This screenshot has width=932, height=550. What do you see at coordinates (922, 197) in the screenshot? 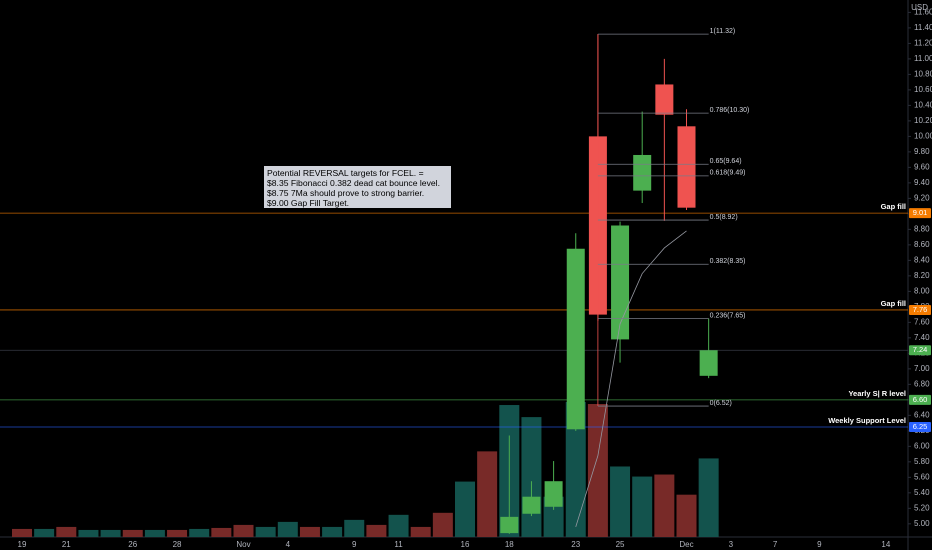
I see `y-tick-label: 9.20` at bounding box center [922, 197].